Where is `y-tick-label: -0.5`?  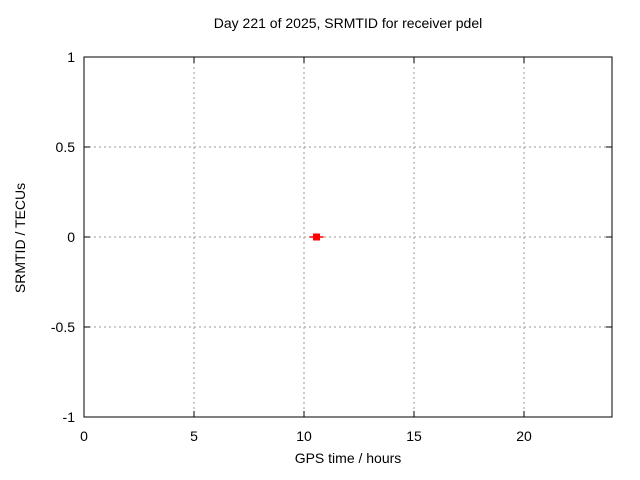
y-tick-label: -0.5 is located at coordinates (63, 327).